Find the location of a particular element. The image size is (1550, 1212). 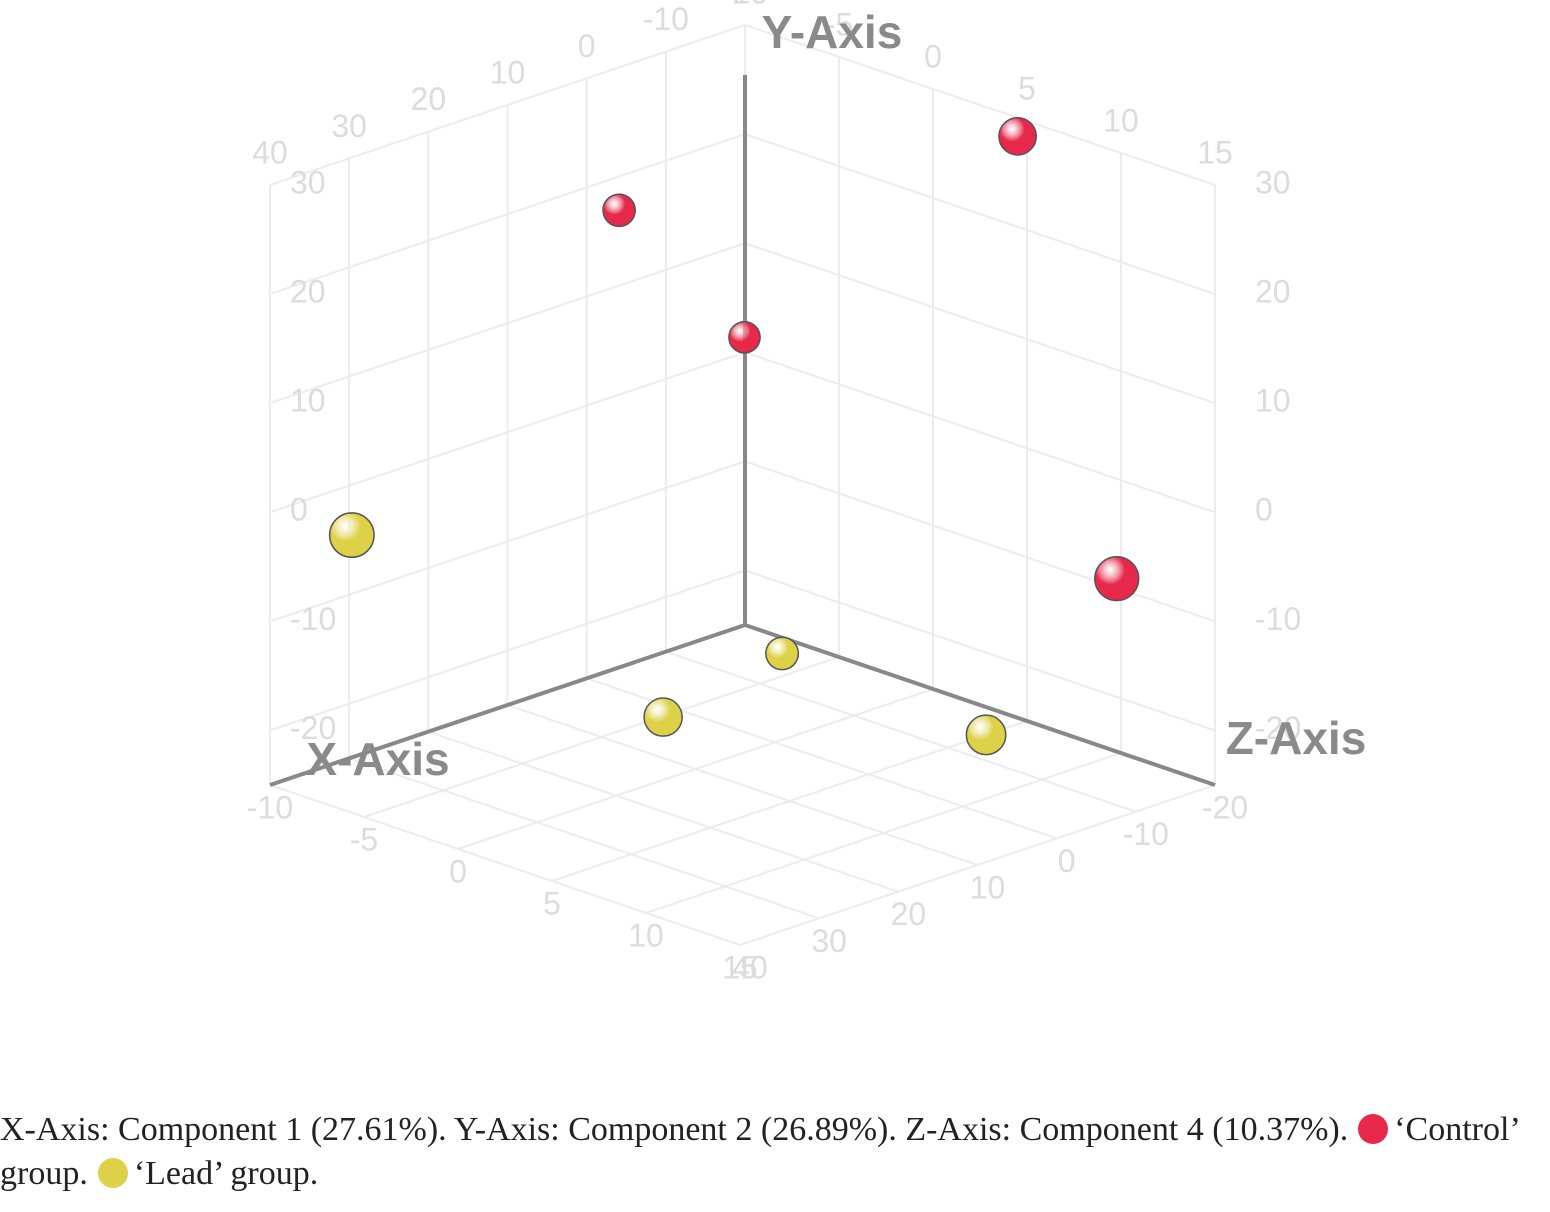

z-axis-title: Z-Axis is located at coordinates (1296, 738).